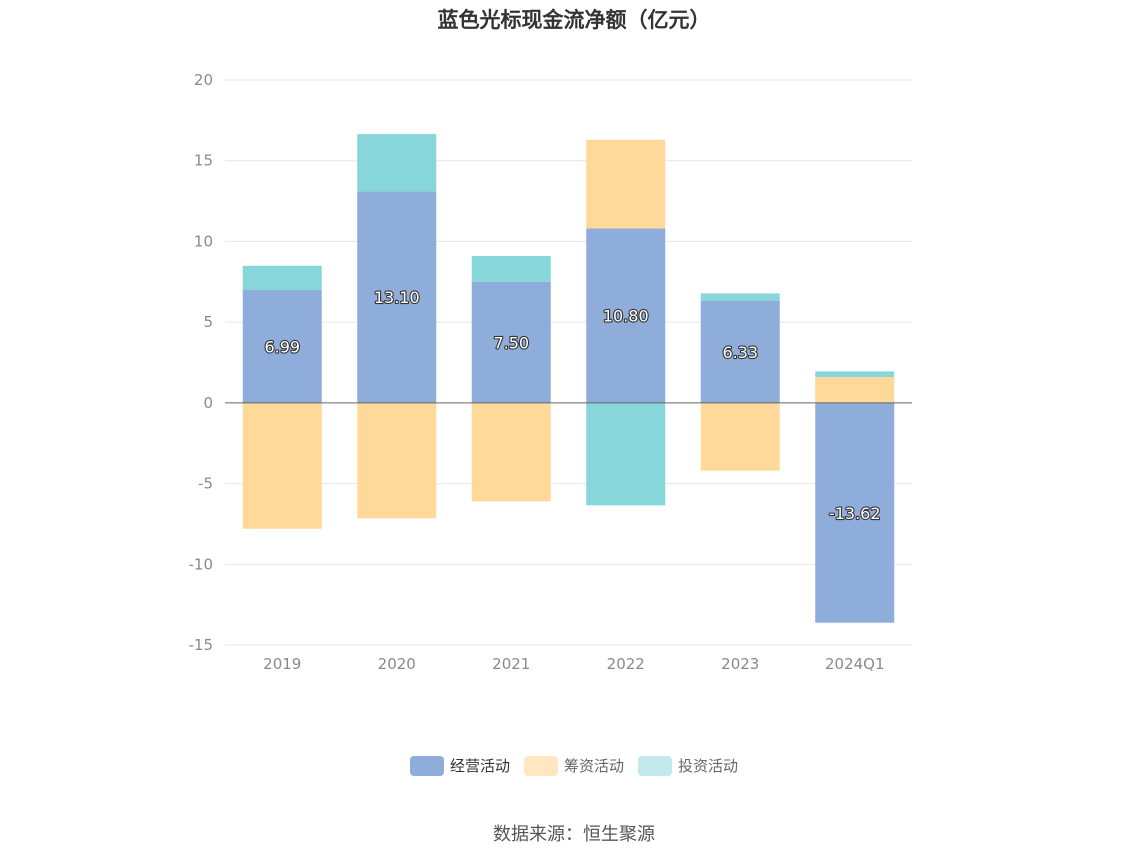 This screenshot has width=1148, height=859. I want to click on legend: 经营活动 筹资活动 投资活动, so click(574, 765).